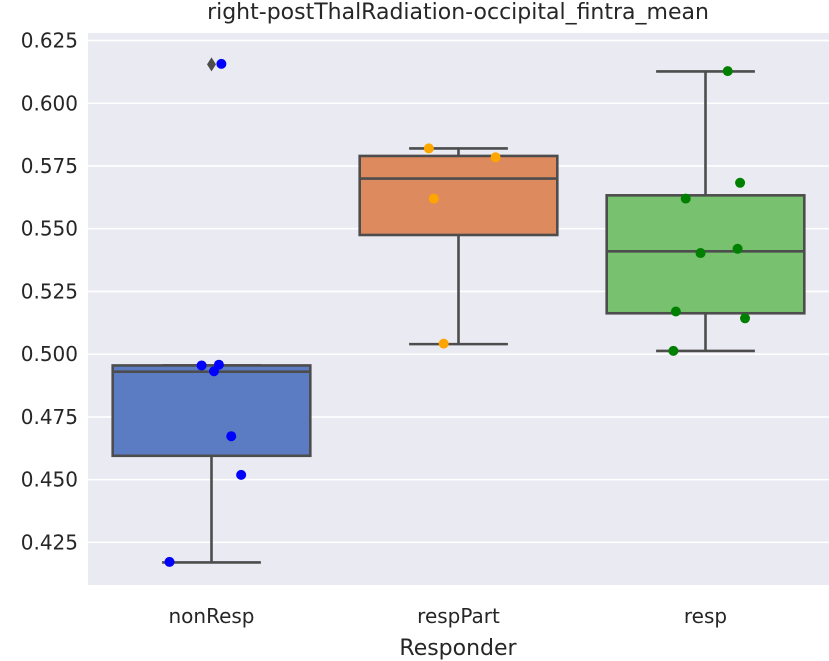 This screenshot has width=829, height=661. I want to click on x-tick-label: nonResp, so click(211, 616).